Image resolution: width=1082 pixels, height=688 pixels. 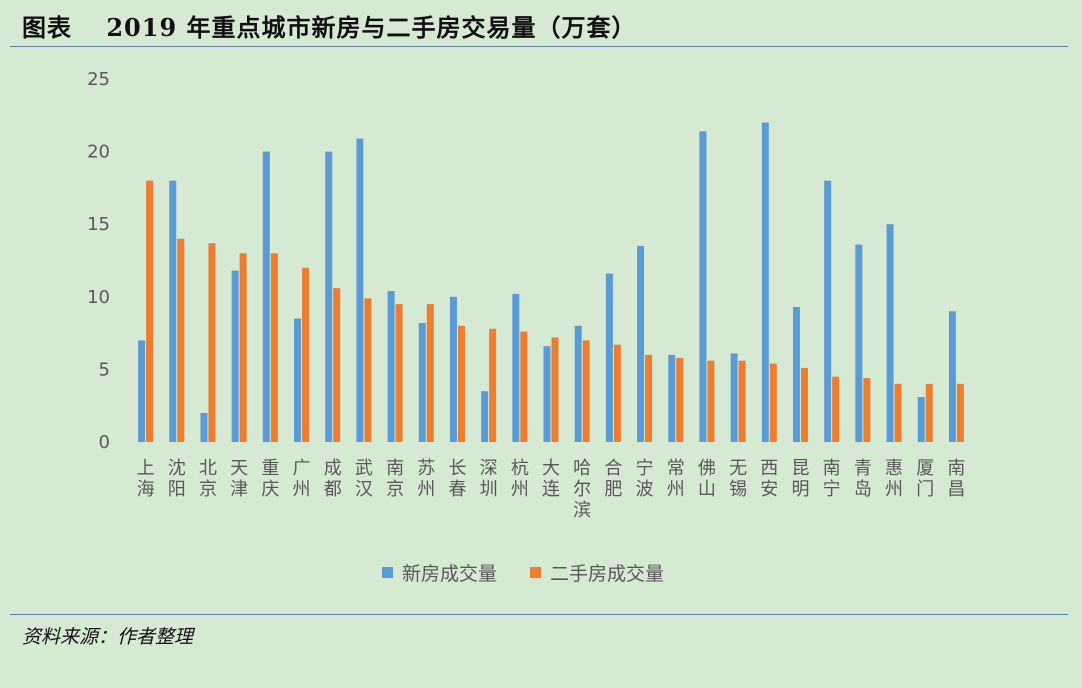 What do you see at coordinates (489, 468) in the screenshot?
I see `x-tick-label: 深` at bounding box center [489, 468].